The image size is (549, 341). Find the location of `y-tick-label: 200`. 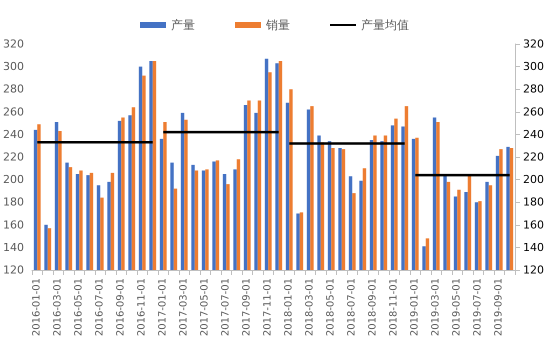

y-tick-label: 200 is located at coordinates (13, 179).